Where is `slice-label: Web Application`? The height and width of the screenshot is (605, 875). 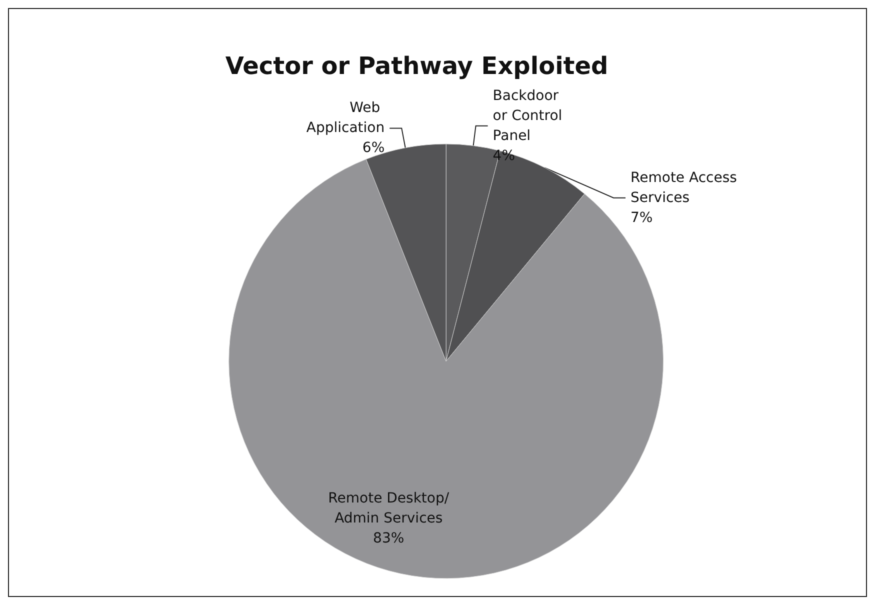
slice-label: Web Application is located at coordinates (345, 118).